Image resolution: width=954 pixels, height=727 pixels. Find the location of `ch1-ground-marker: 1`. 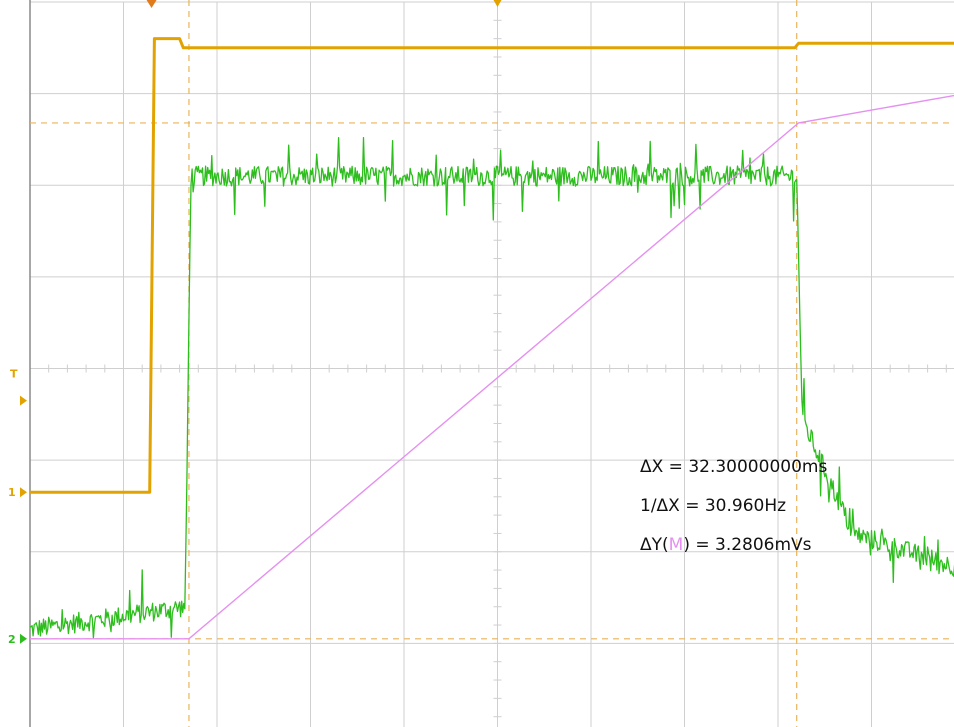

ch1-ground-marker: 1 is located at coordinates (12, 492).